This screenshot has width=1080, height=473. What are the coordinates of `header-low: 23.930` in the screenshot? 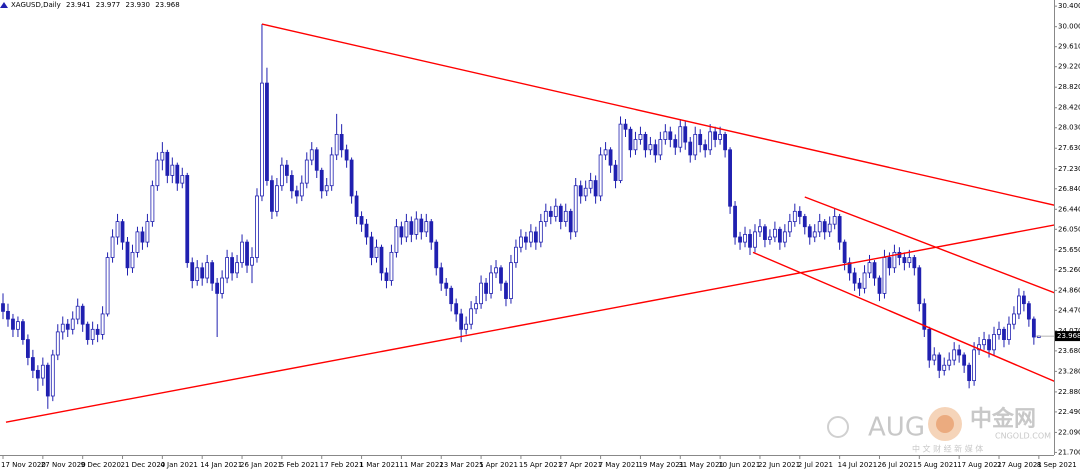 It's located at (137, 5).